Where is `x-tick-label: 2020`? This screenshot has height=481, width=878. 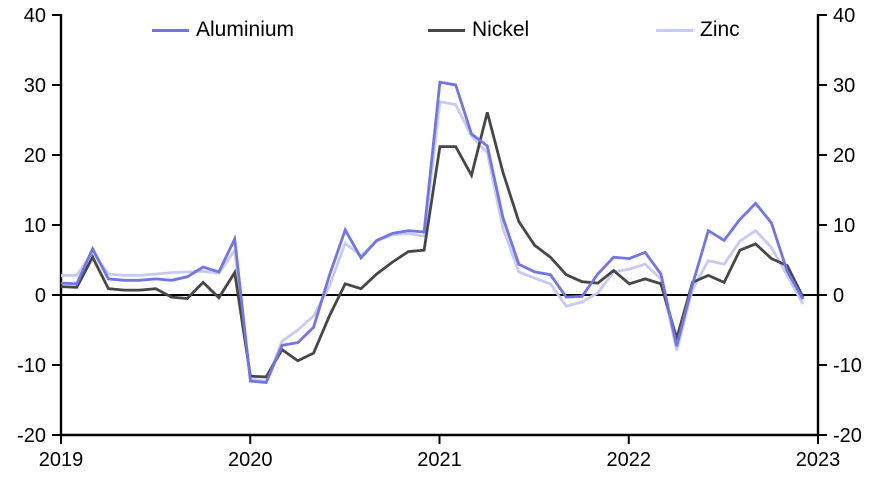
x-tick-label: 2020 is located at coordinates (250, 460).